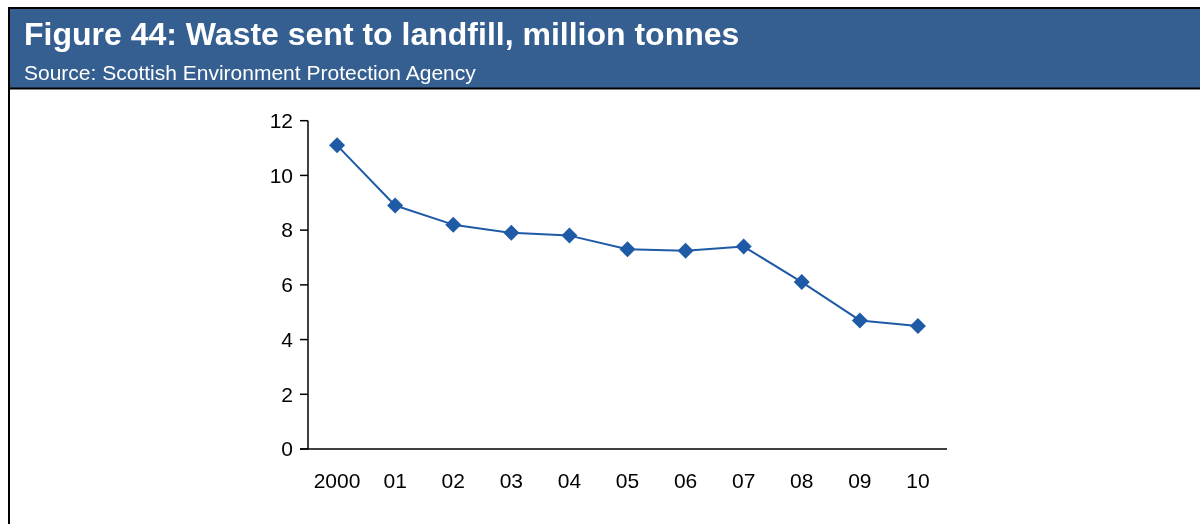 This screenshot has height=524, width=1200. I want to click on x-tick-label: 01, so click(395, 481).